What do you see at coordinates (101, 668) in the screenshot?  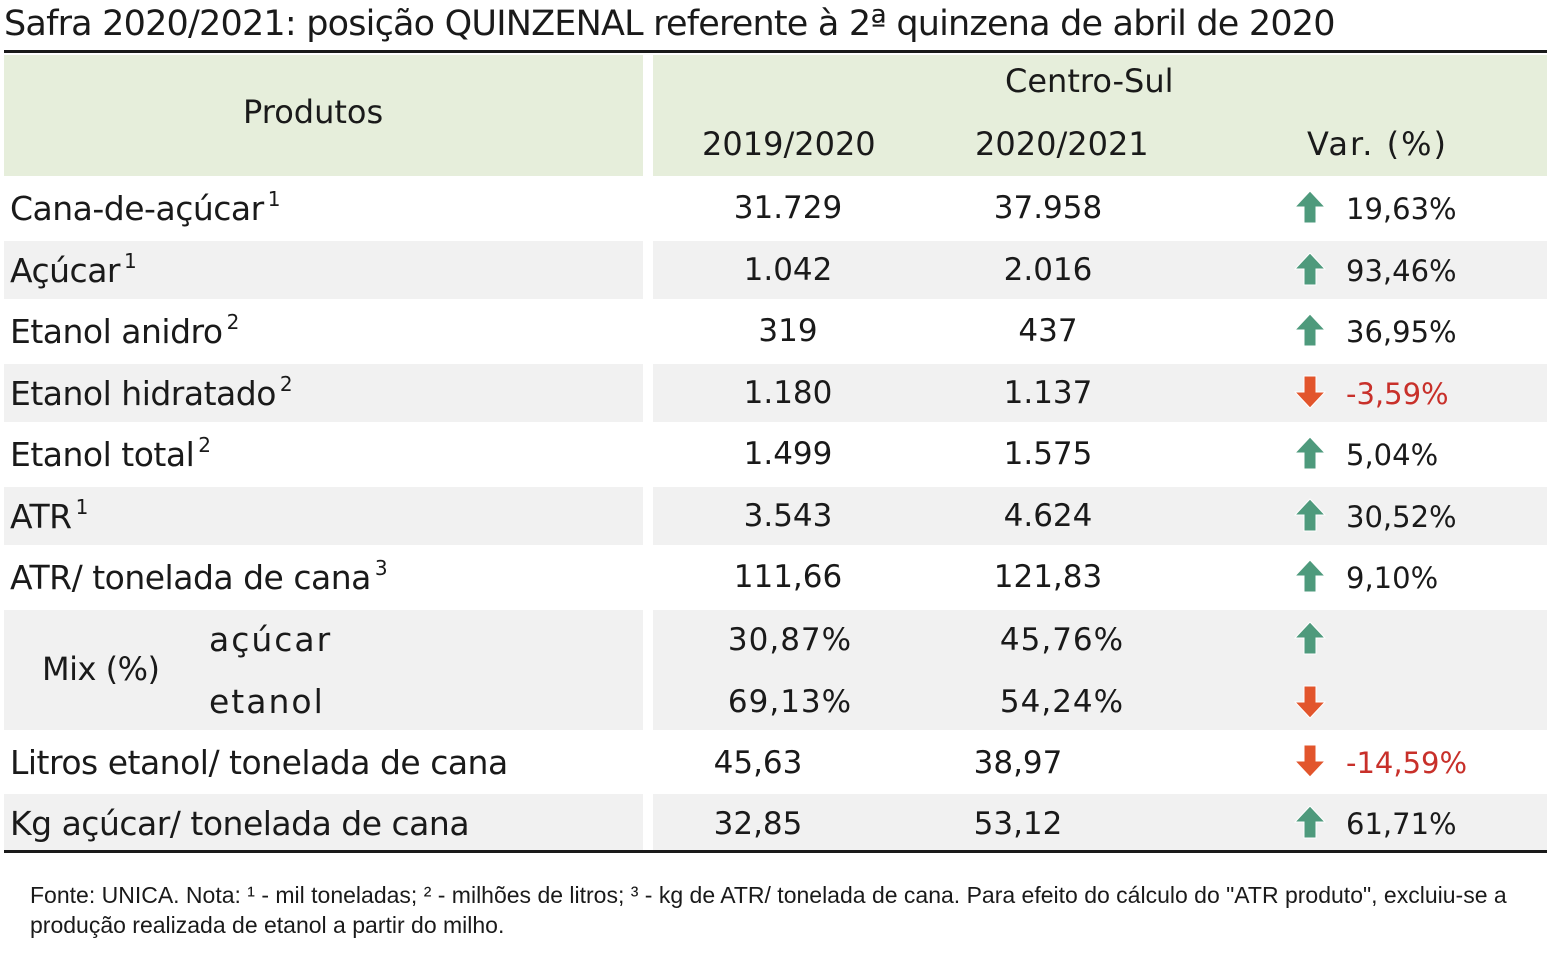 I see `mix-label: Mix (%)` at bounding box center [101, 668].